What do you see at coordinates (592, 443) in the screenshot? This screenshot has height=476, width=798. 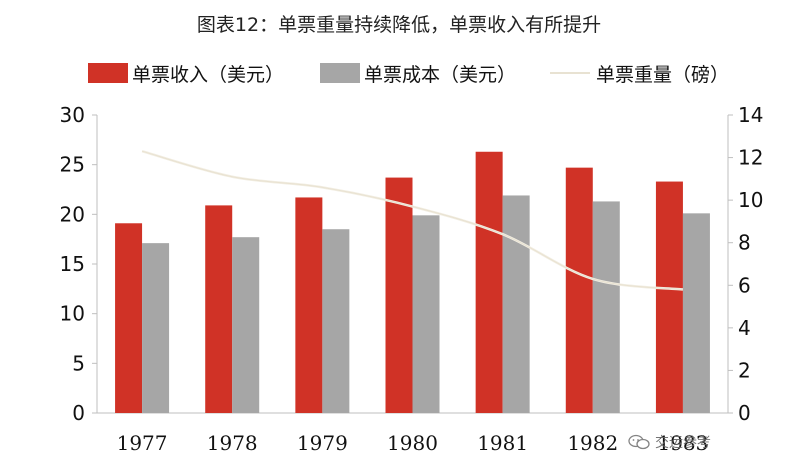 I see `x-tick-label: 1982` at bounding box center [592, 443].